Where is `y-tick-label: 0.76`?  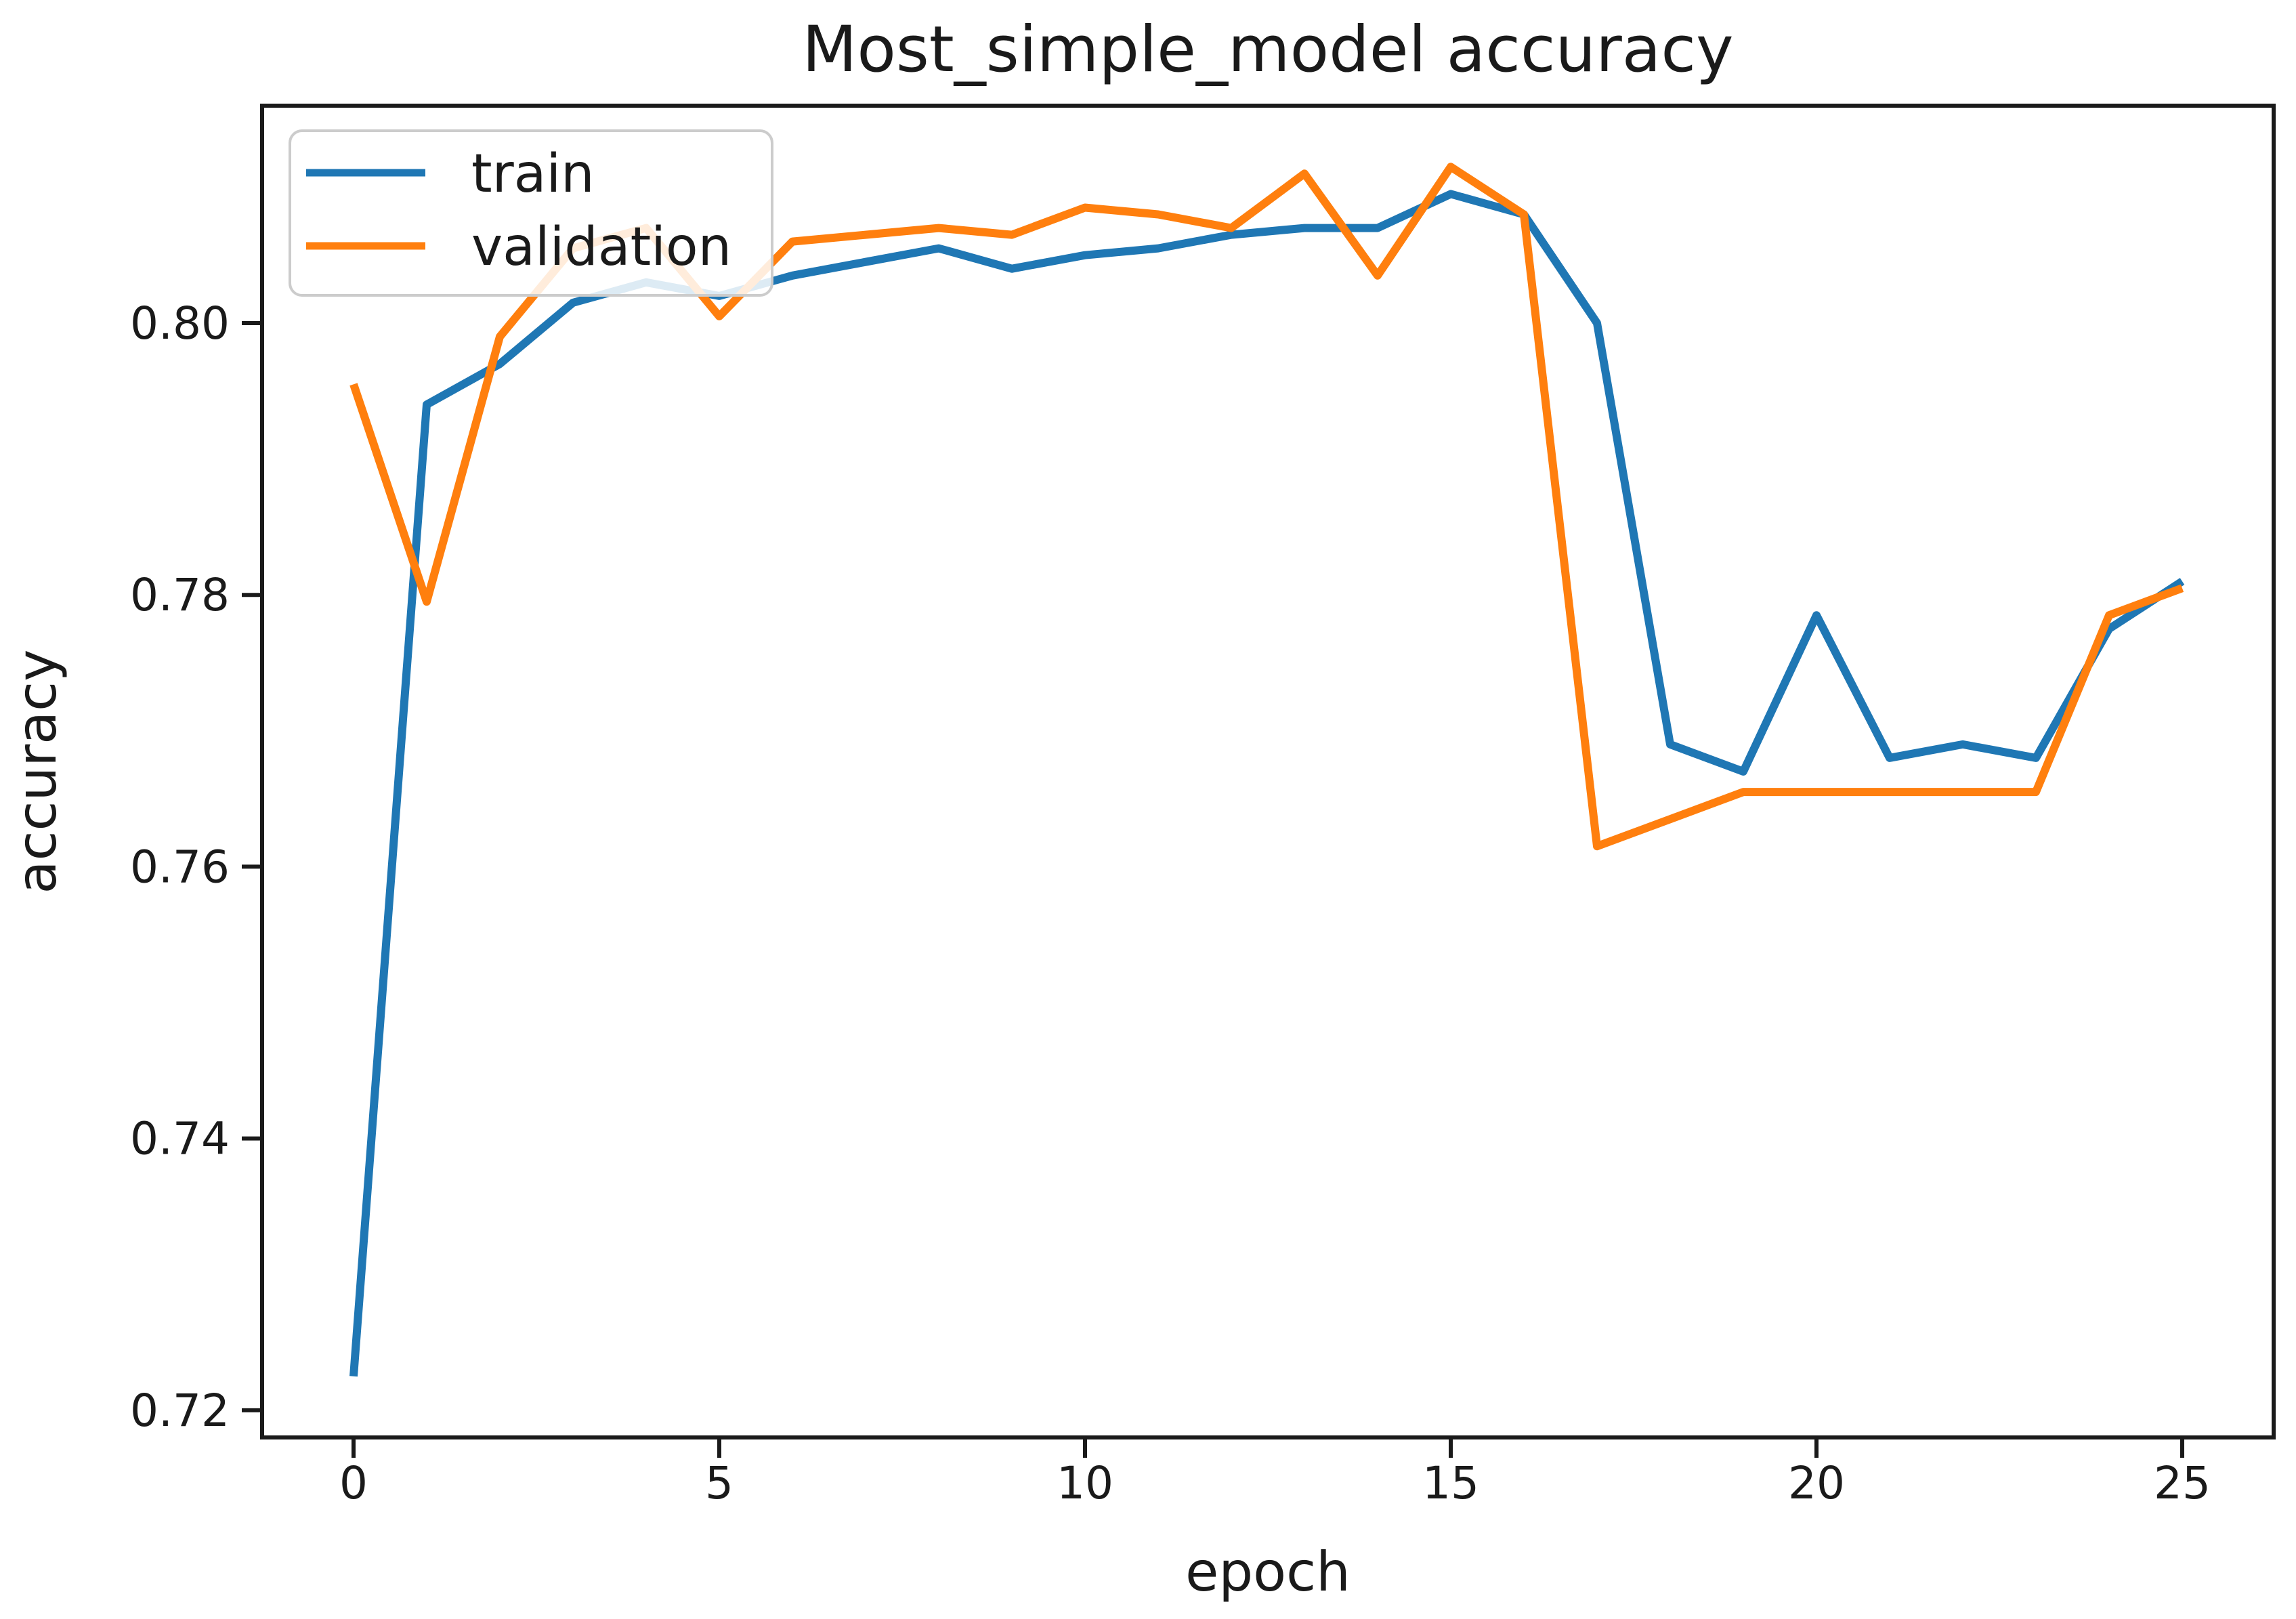
y-tick-label: 0.76 is located at coordinates (180, 867).